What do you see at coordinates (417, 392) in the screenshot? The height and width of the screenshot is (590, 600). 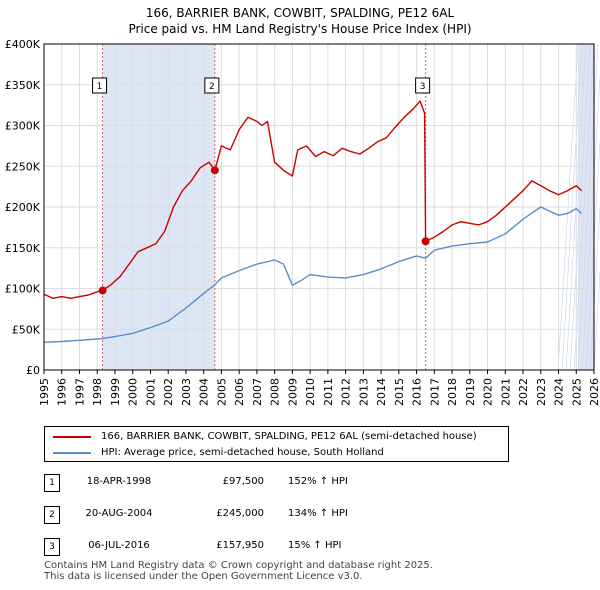 I see `x-tick-label: 2016` at bounding box center [417, 392].